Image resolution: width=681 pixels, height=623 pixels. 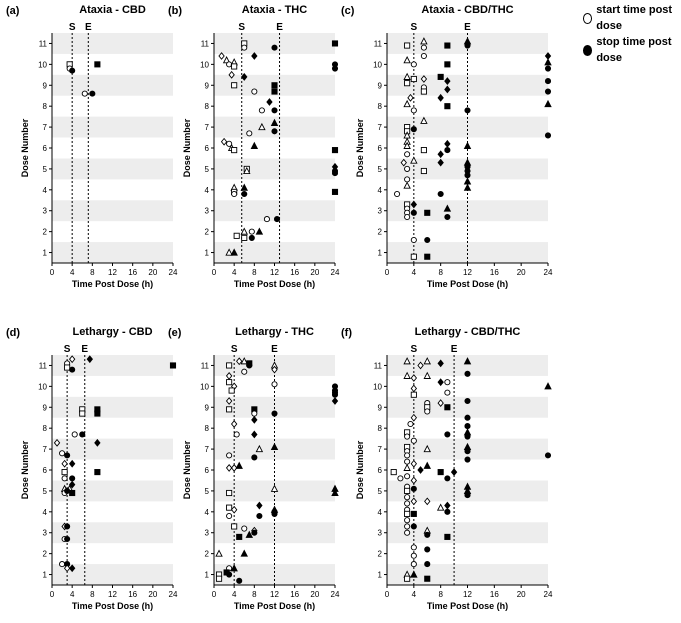 What do you see at coordinates (45, 190) in the screenshot?
I see `y-tick-label: 4` at bounding box center [45, 190].